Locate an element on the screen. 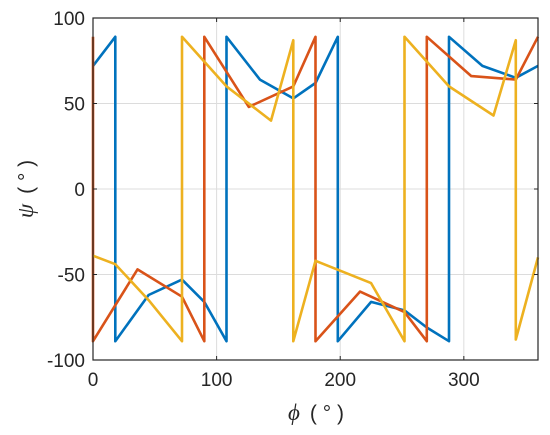 The height and width of the screenshot is (435, 550). y-axis-label: ψ ( ° ) is located at coordinates (25, 189).